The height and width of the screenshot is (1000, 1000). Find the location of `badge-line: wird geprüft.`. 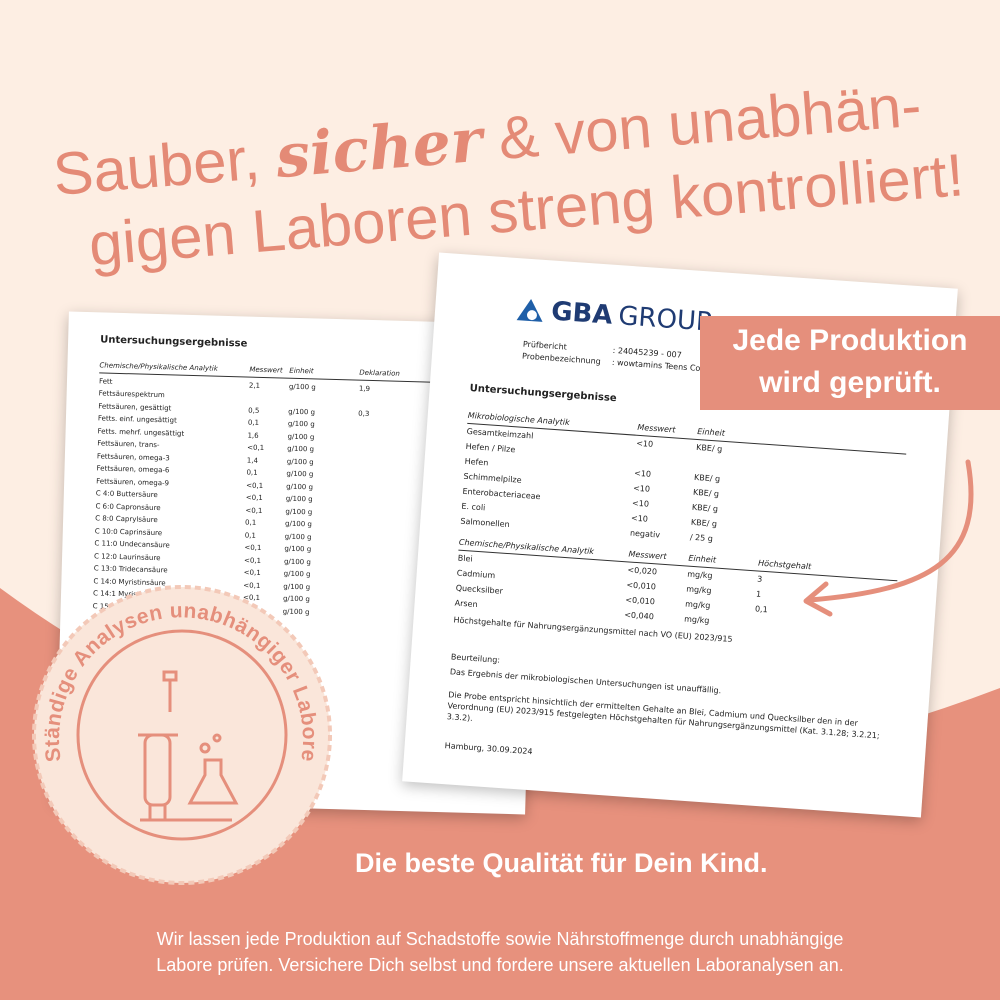

badge-line: wird geprüft. is located at coordinates (850, 382).